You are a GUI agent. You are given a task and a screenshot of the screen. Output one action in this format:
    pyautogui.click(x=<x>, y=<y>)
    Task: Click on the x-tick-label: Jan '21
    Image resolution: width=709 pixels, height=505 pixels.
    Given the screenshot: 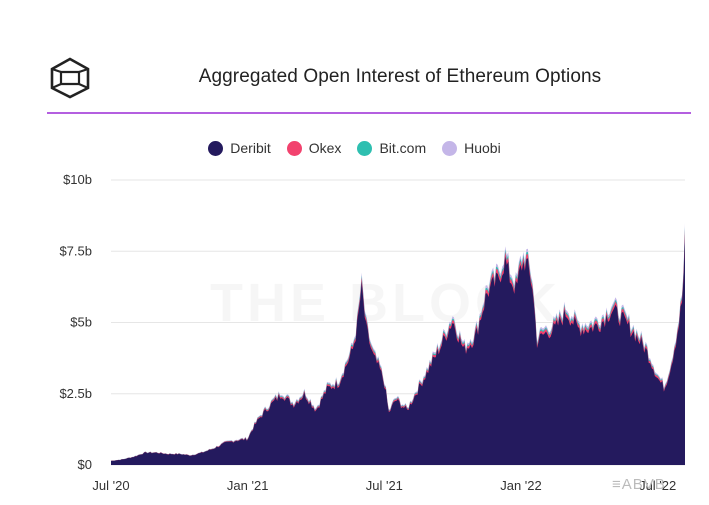 What is the action you would take?
    pyautogui.click(x=248, y=485)
    